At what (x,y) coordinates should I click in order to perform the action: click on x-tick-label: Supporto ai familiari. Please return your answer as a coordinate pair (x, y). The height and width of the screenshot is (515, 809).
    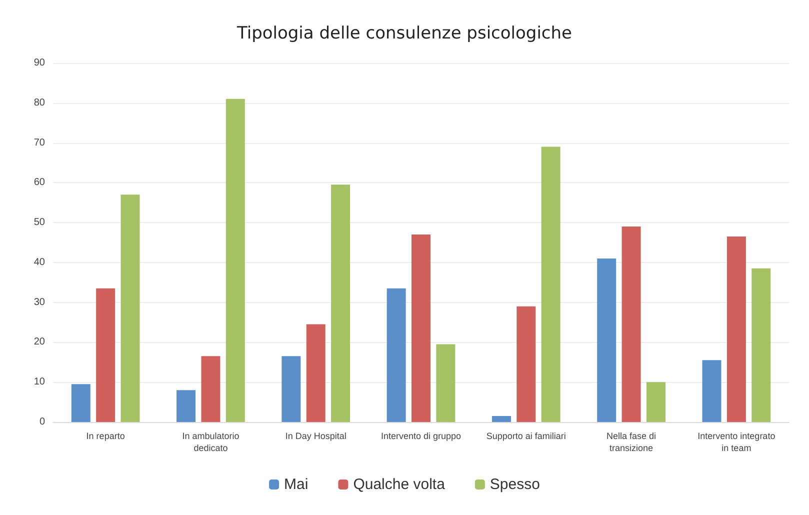
    Looking at the image, I should click on (526, 436).